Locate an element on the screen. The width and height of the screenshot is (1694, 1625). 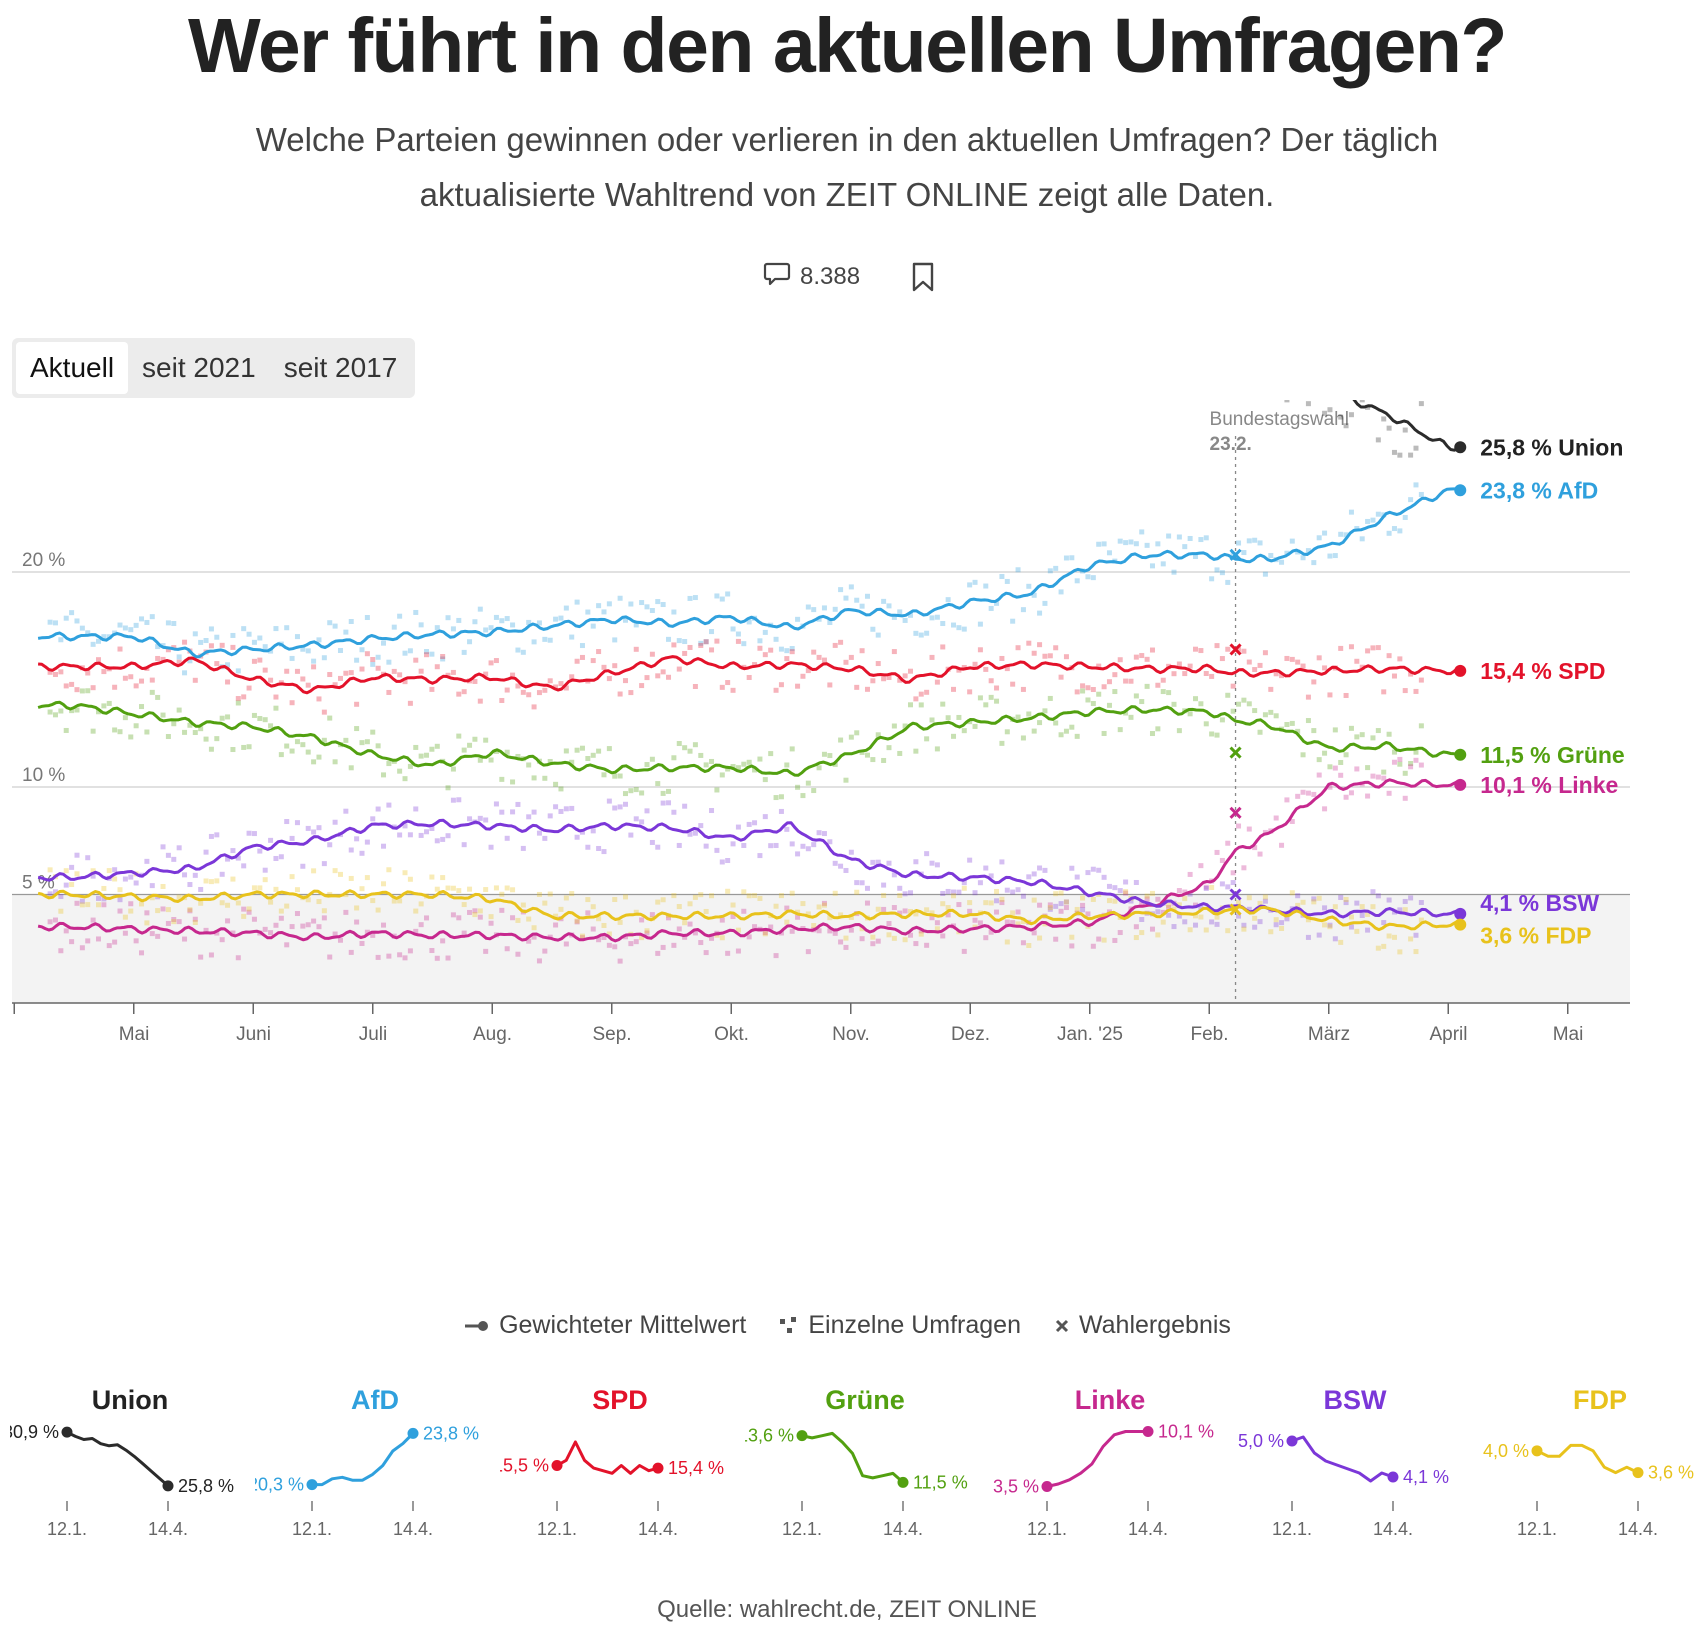
bookmark-icon is located at coordinates (923, 279).